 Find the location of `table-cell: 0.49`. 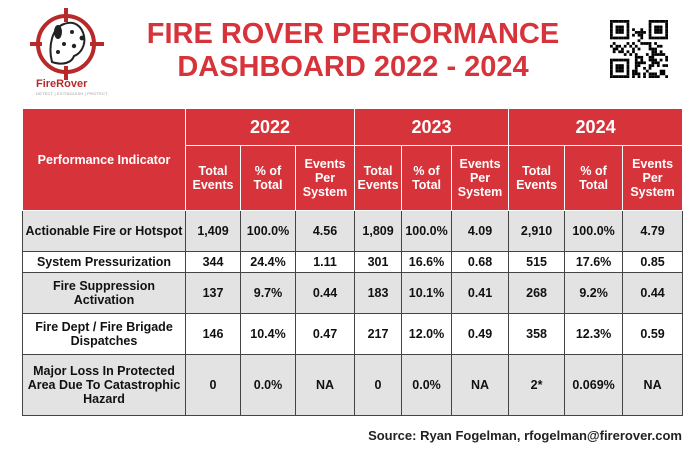

table-cell: 0.49 is located at coordinates (480, 334).